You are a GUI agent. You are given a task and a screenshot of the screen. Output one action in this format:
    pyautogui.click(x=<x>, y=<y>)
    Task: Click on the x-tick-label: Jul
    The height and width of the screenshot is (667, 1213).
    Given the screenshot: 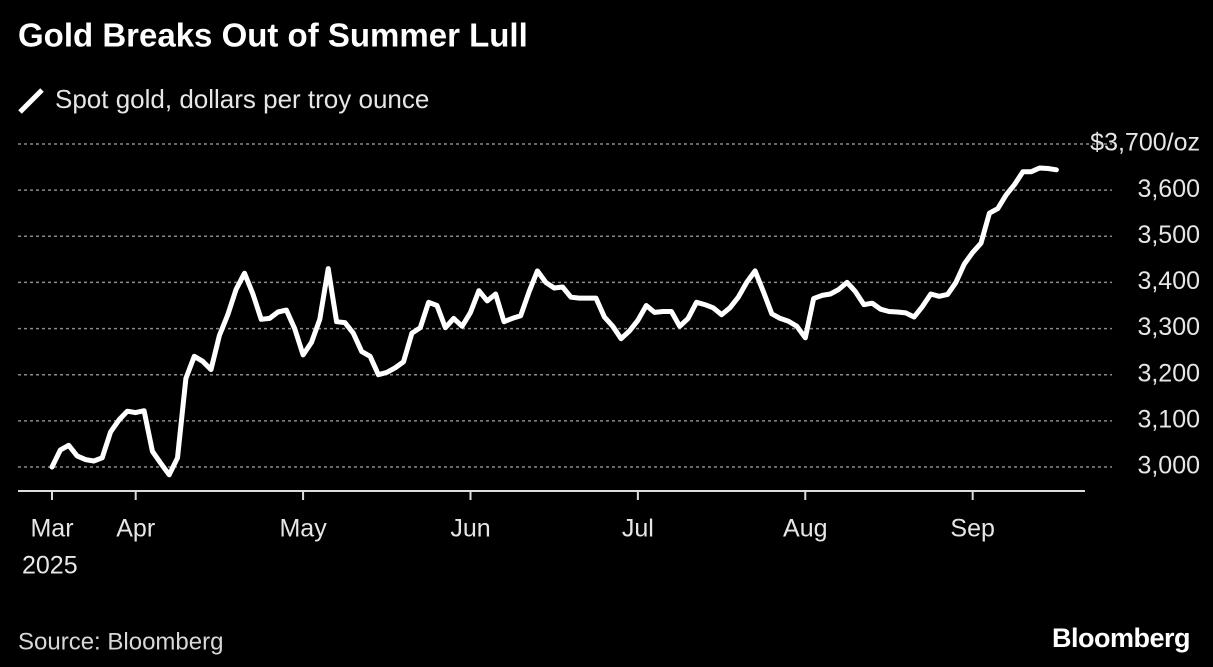 What is the action you would take?
    pyautogui.click(x=638, y=529)
    